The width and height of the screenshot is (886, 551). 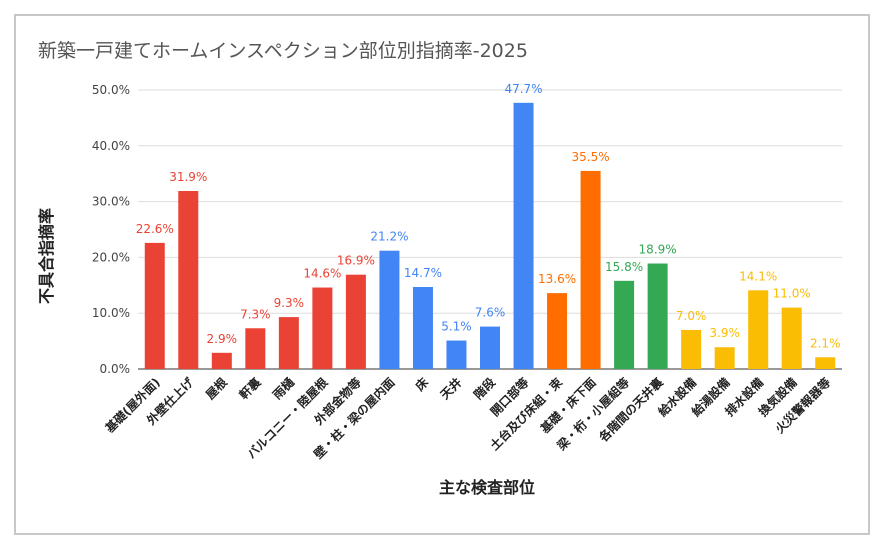 I want to click on x-category-label: 屋根, so click(x=216, y=389).